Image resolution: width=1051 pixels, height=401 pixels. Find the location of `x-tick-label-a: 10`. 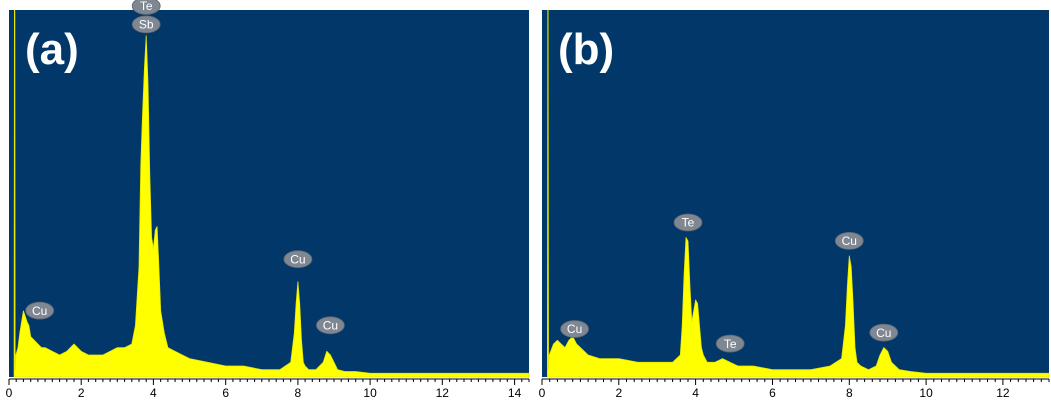

x-tick-label-a: 10 is located at coordinates (370, 393).